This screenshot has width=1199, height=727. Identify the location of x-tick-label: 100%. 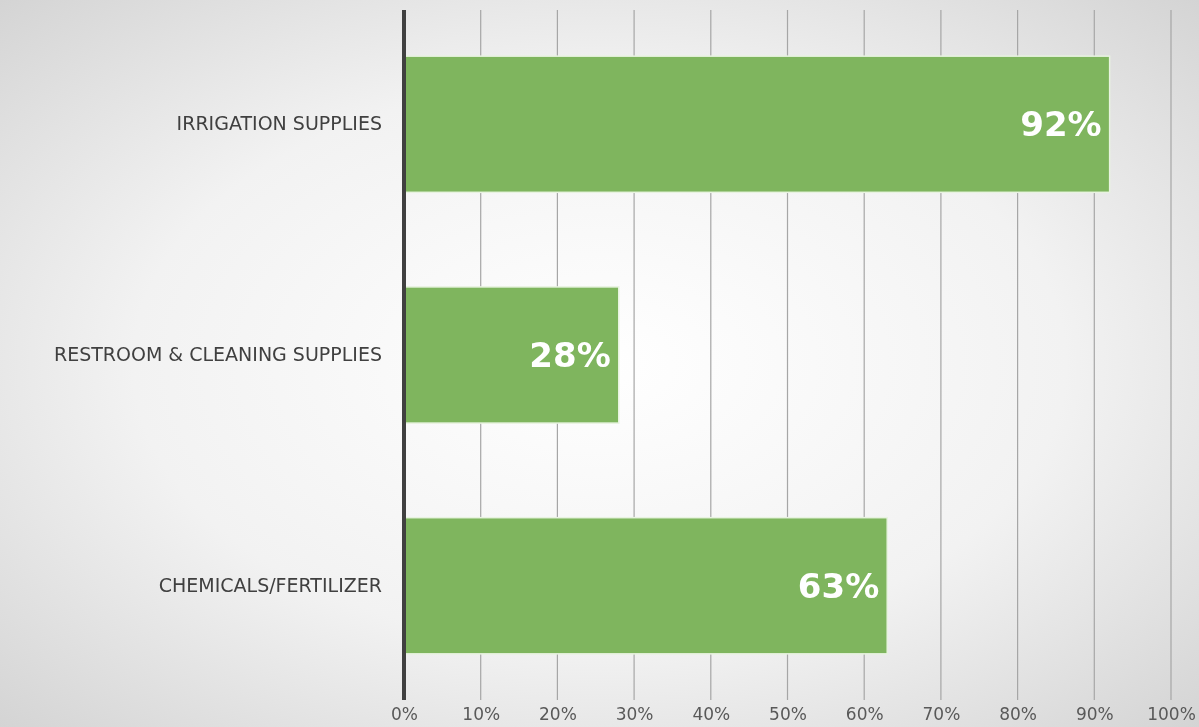
(1171, 714).